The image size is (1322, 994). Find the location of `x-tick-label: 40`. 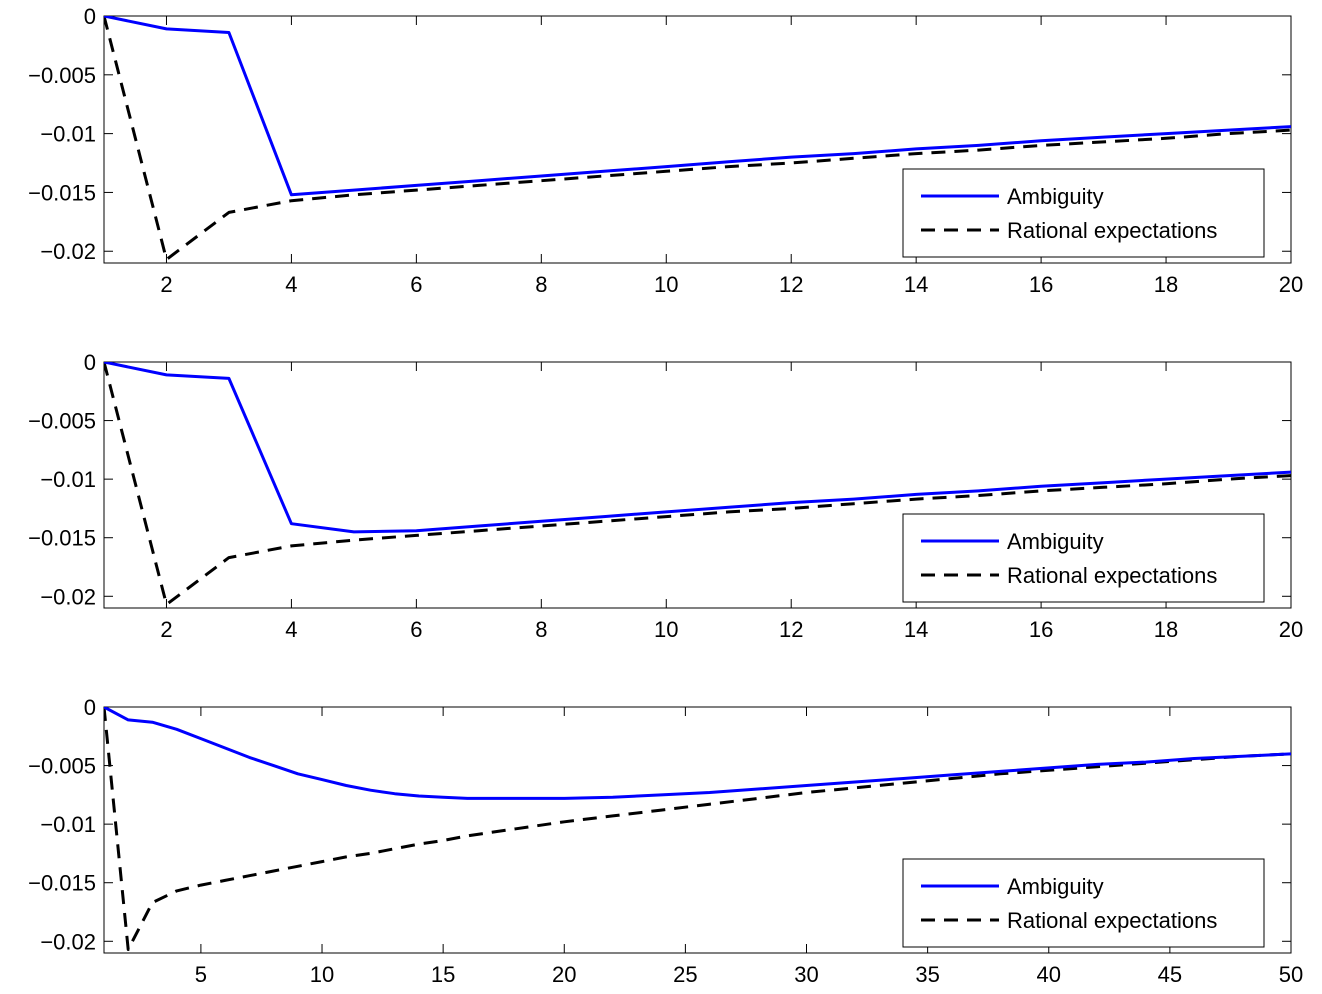

x-tick-label: 40 is located at coordinates (1049, 974).